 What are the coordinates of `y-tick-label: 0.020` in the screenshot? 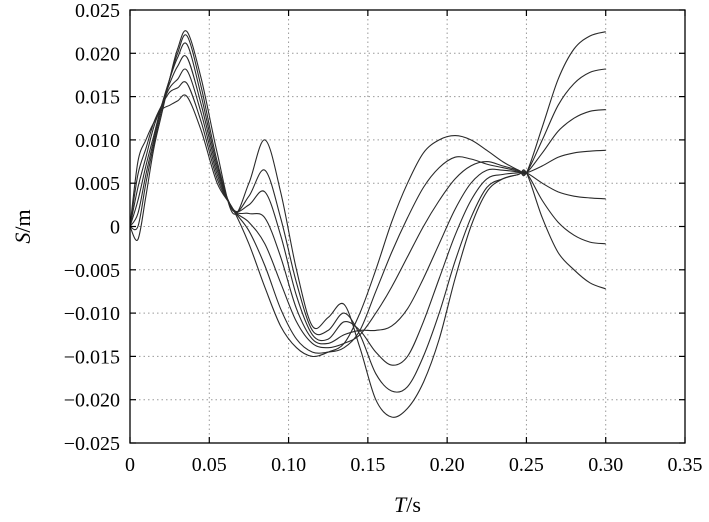 It's located at (97, 54).